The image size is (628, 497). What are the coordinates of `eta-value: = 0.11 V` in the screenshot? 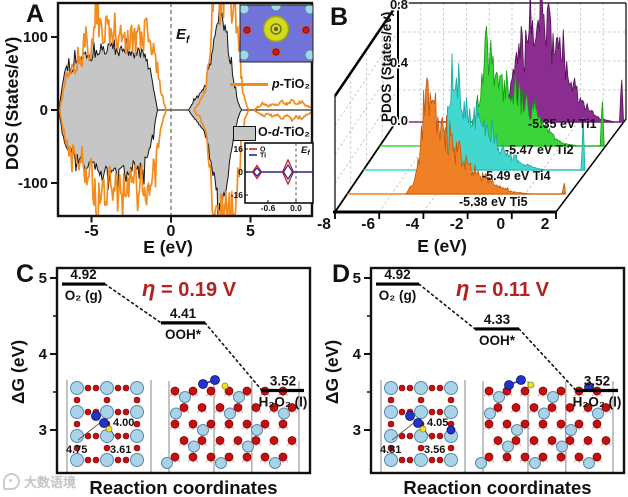 It's located at (509, 290).